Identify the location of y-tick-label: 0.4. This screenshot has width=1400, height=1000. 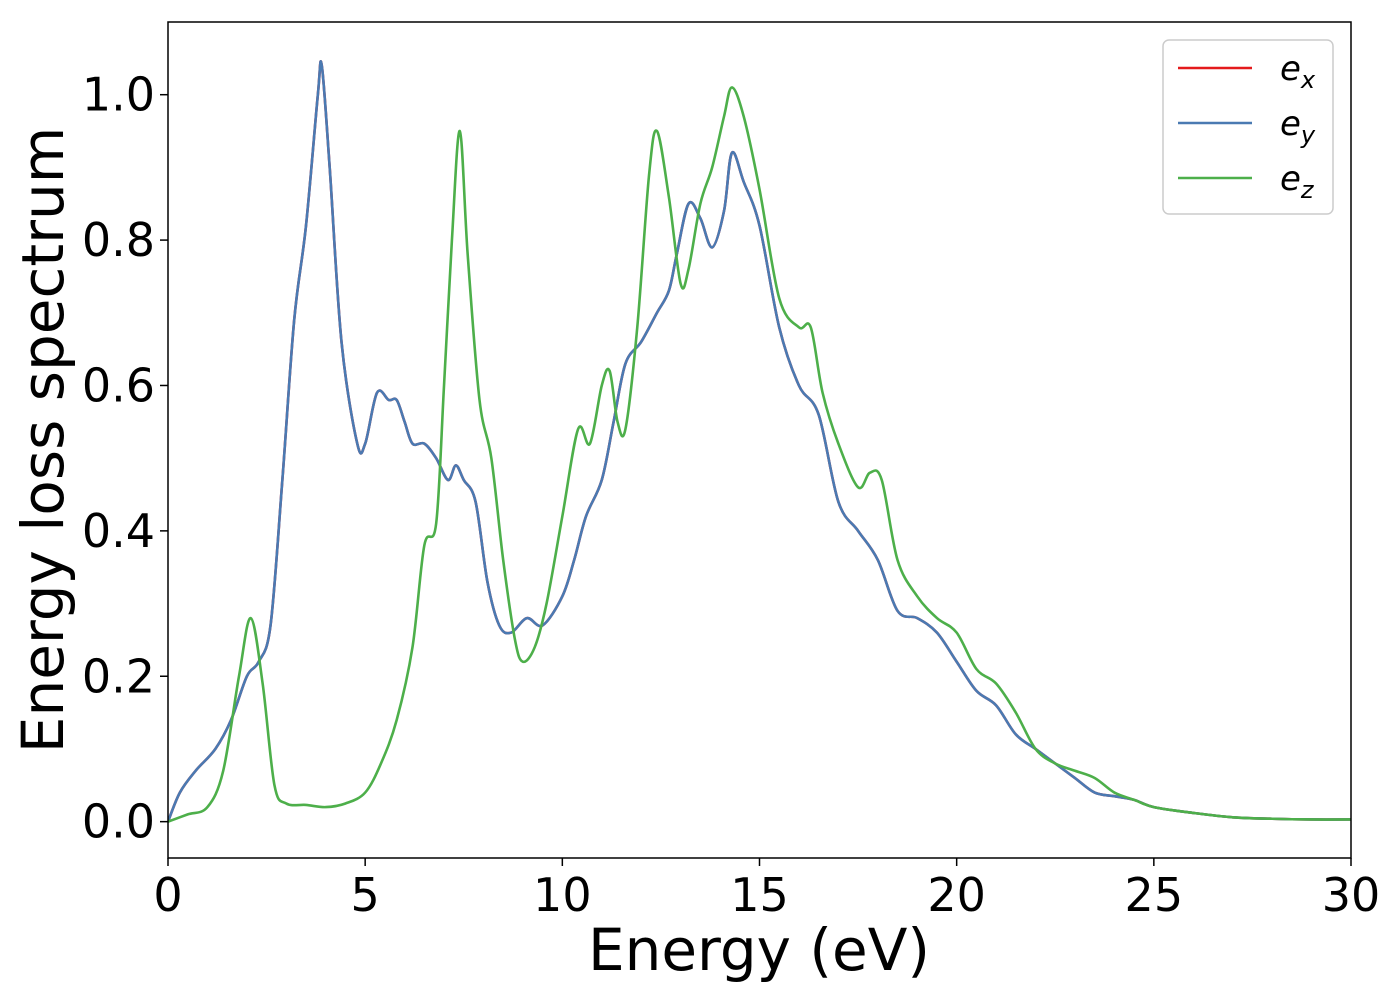
(118, 531).